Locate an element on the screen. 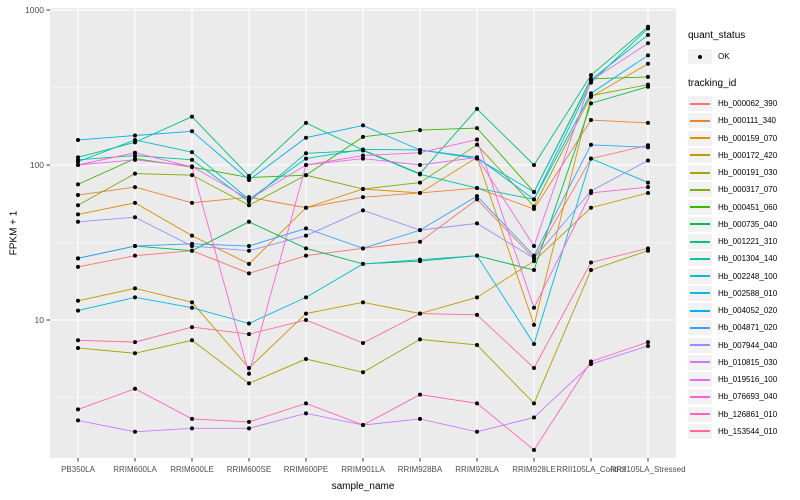 This screenshot has width=800, height=500. x-tick-label: PB350LA is located at coordinates (78, 469).